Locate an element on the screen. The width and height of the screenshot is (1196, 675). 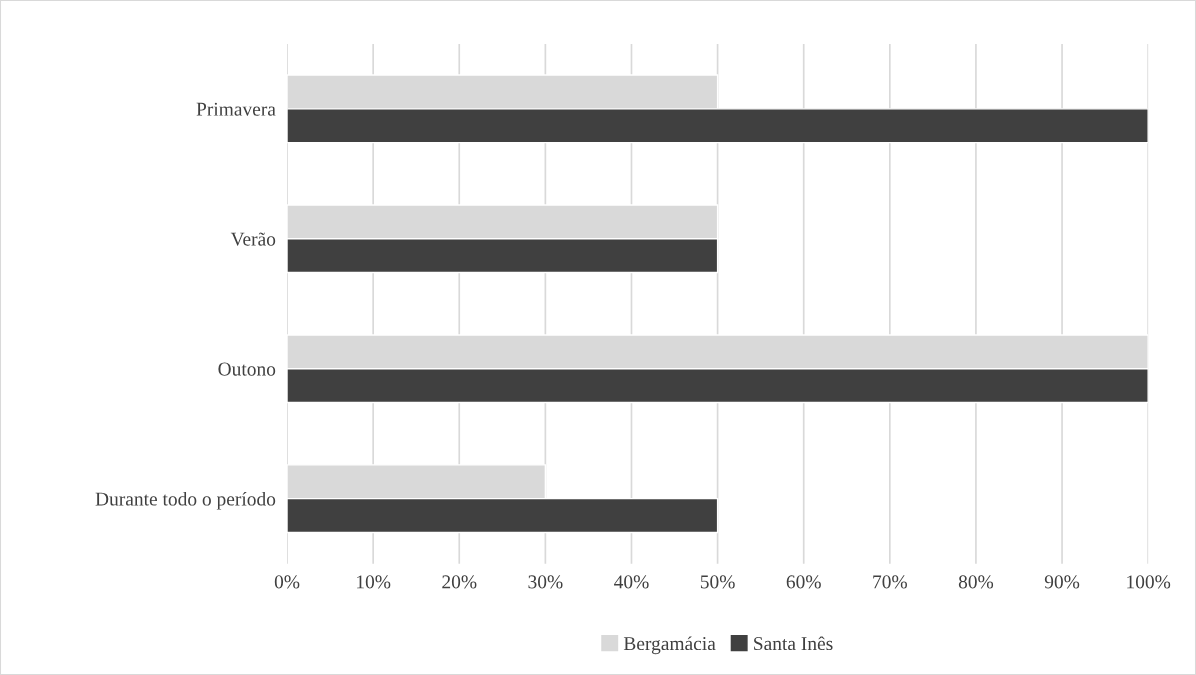
legend-label: Santa Inês is located at coordinates (793, 643).